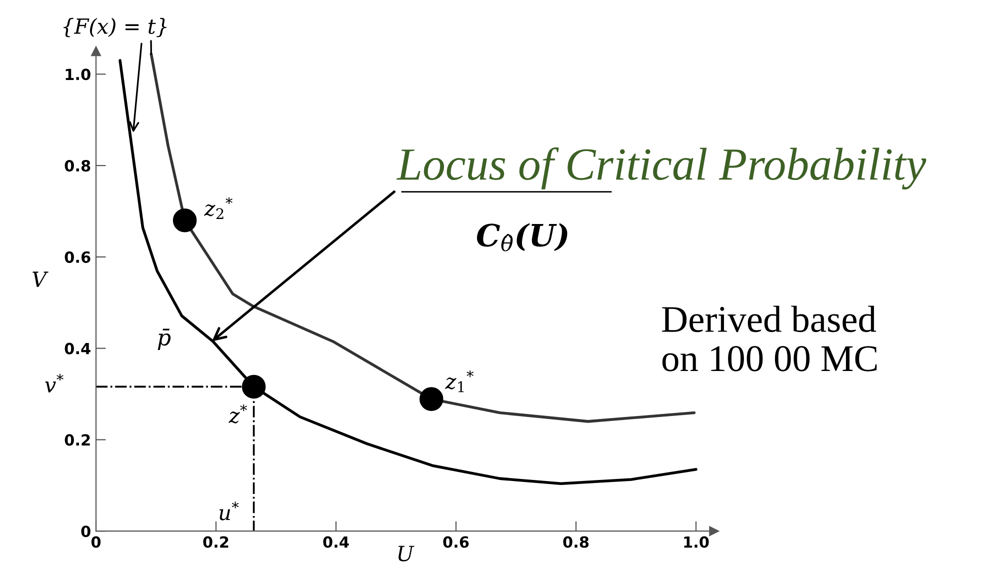  Describe the element at coordinates (769, 339) in the screenshot. I see `annotation: Derived based on 100 00 MC` at that location.